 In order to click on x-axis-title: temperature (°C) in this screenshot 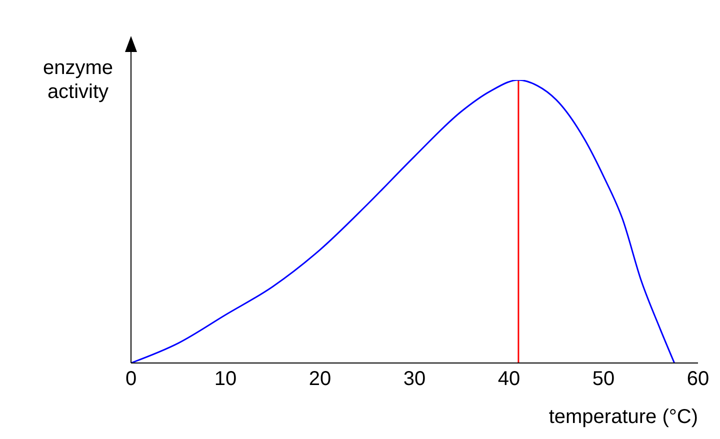, I will do `click(623, 417)`.